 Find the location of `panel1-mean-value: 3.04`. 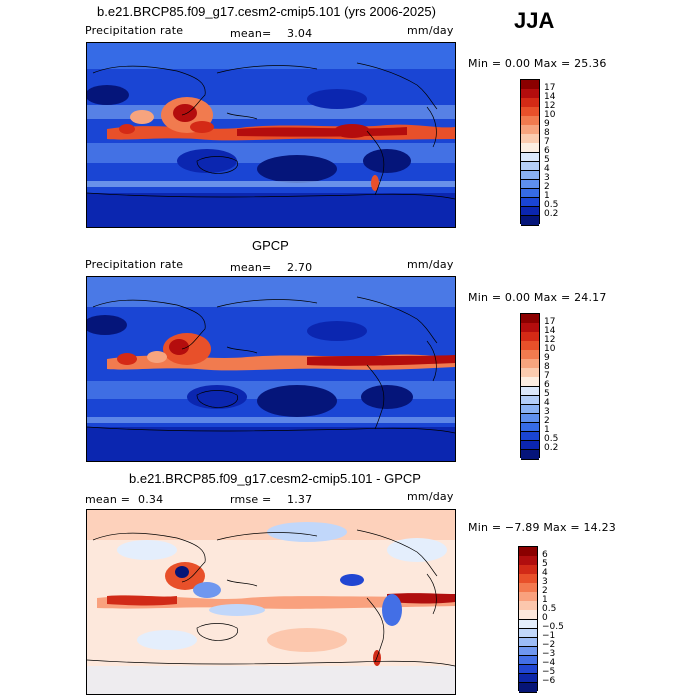

panel1-mean-value: 3.04 is located at coordinates (300, 33).